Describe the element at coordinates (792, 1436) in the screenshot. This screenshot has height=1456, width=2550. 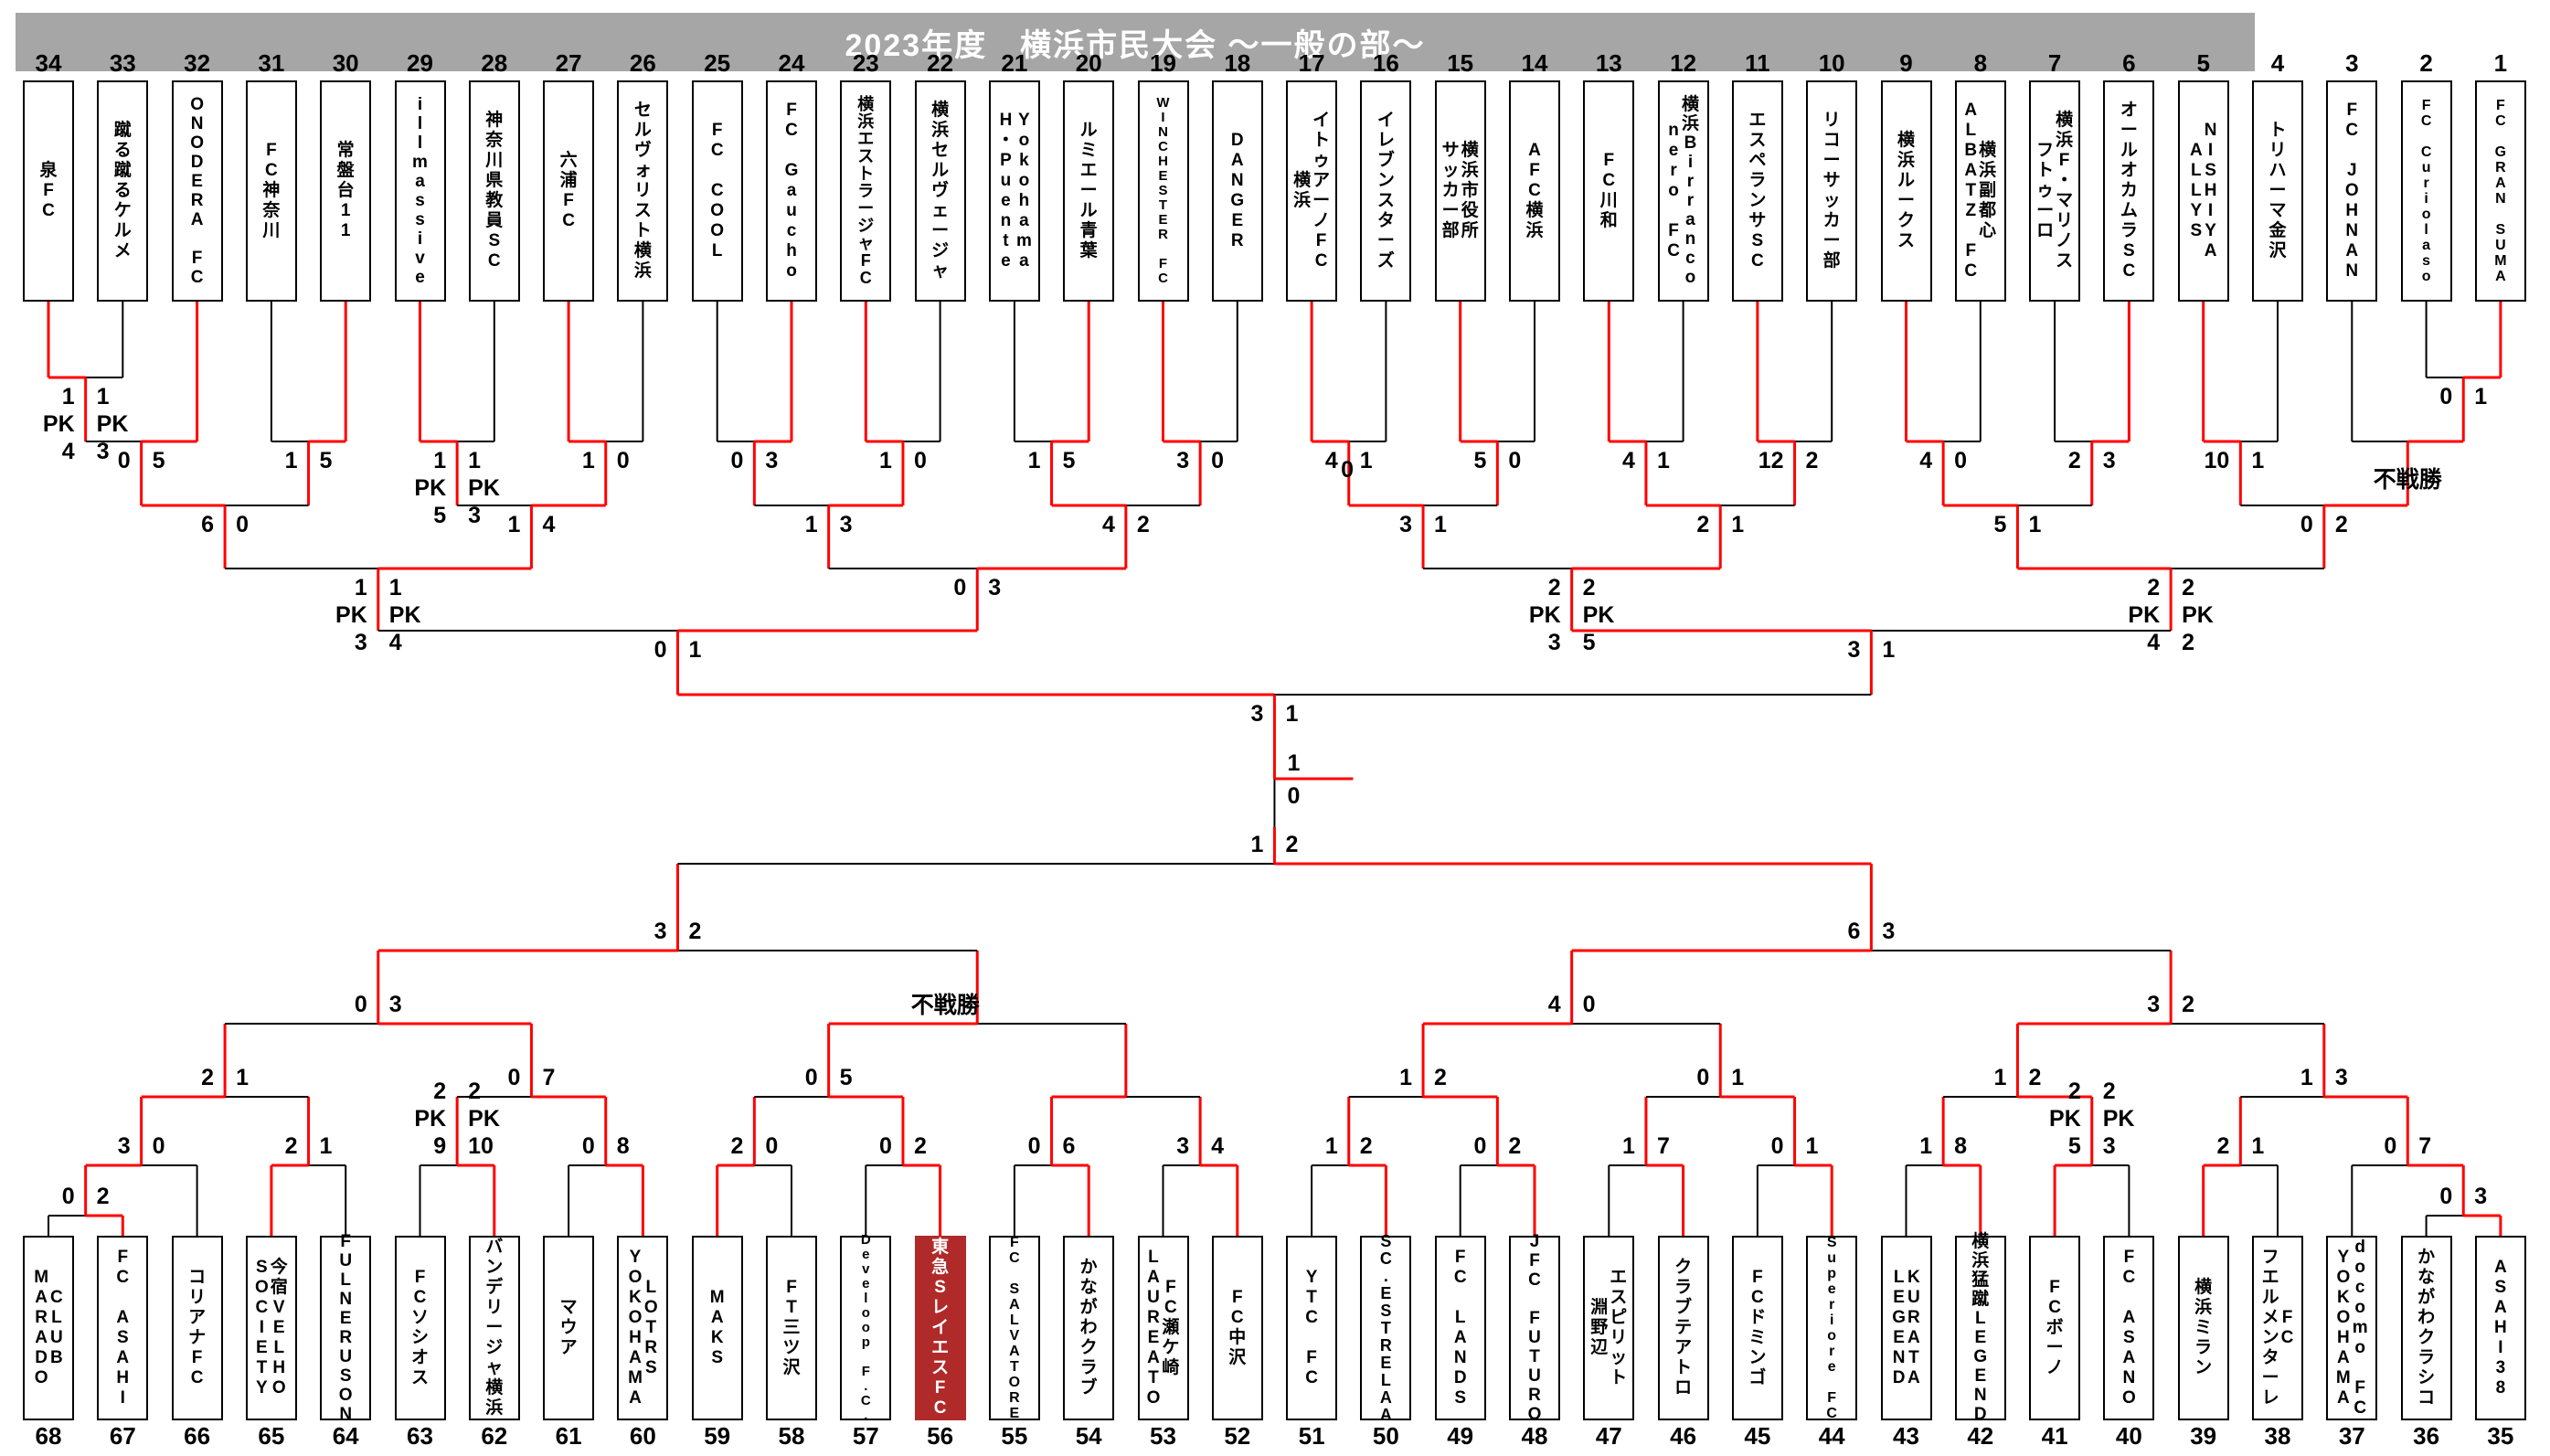
I see `seed-label: 58` at that location.